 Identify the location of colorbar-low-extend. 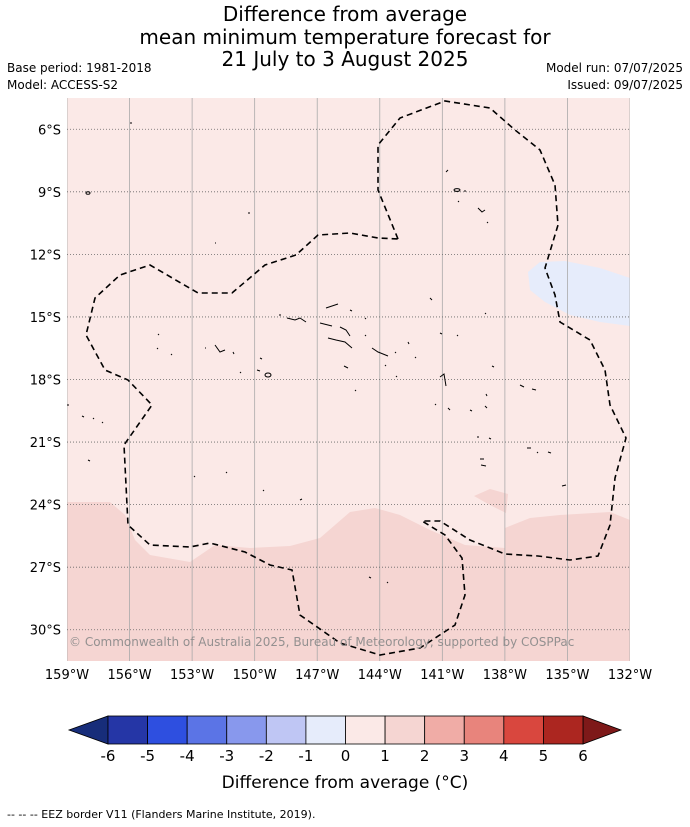
(88, 730).